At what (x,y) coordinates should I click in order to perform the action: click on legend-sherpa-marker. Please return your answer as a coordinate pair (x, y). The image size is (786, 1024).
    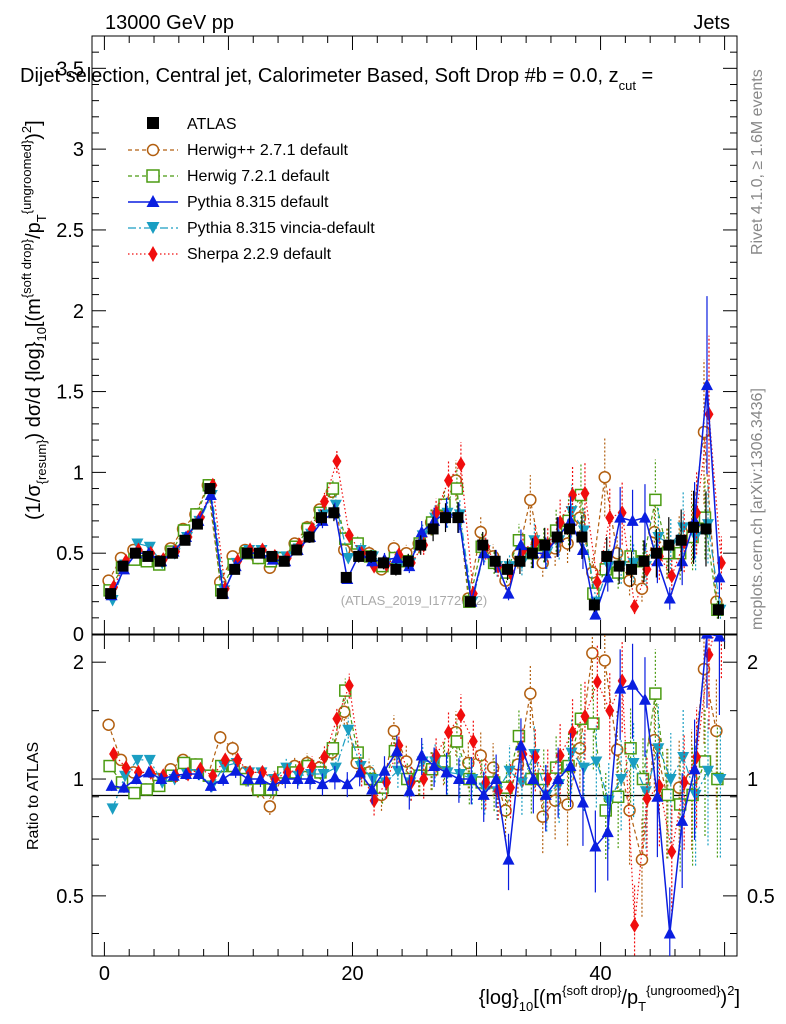
    Looking at the image, I should click on (153, 254).